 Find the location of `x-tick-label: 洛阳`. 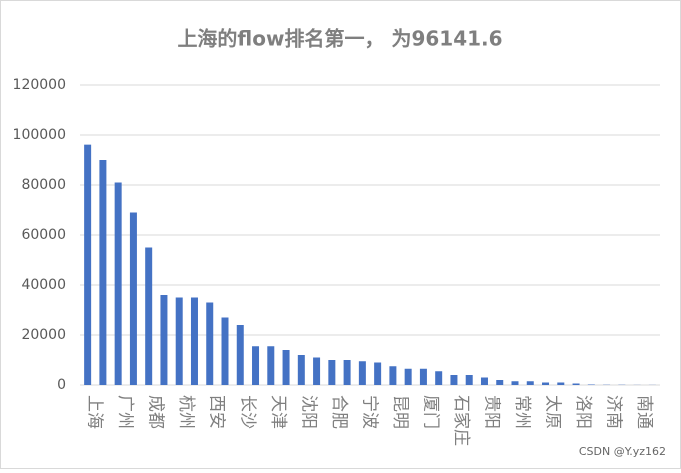

x-tick-label: 洛阳 is located at coordinates (583, 412).